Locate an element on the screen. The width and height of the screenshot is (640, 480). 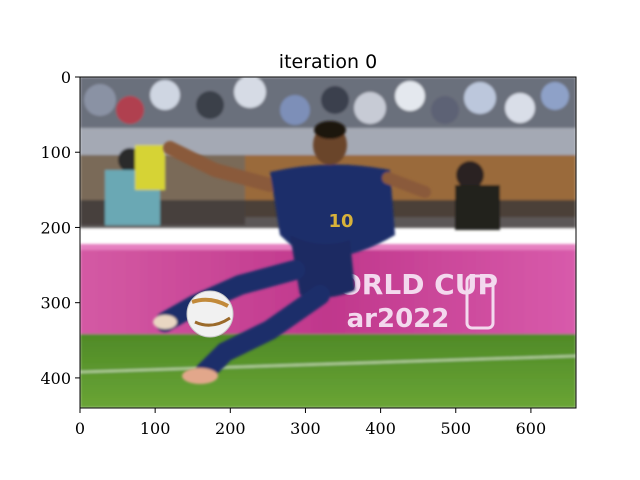
x-tick-label: 500 is located at coordinates (455, 428).